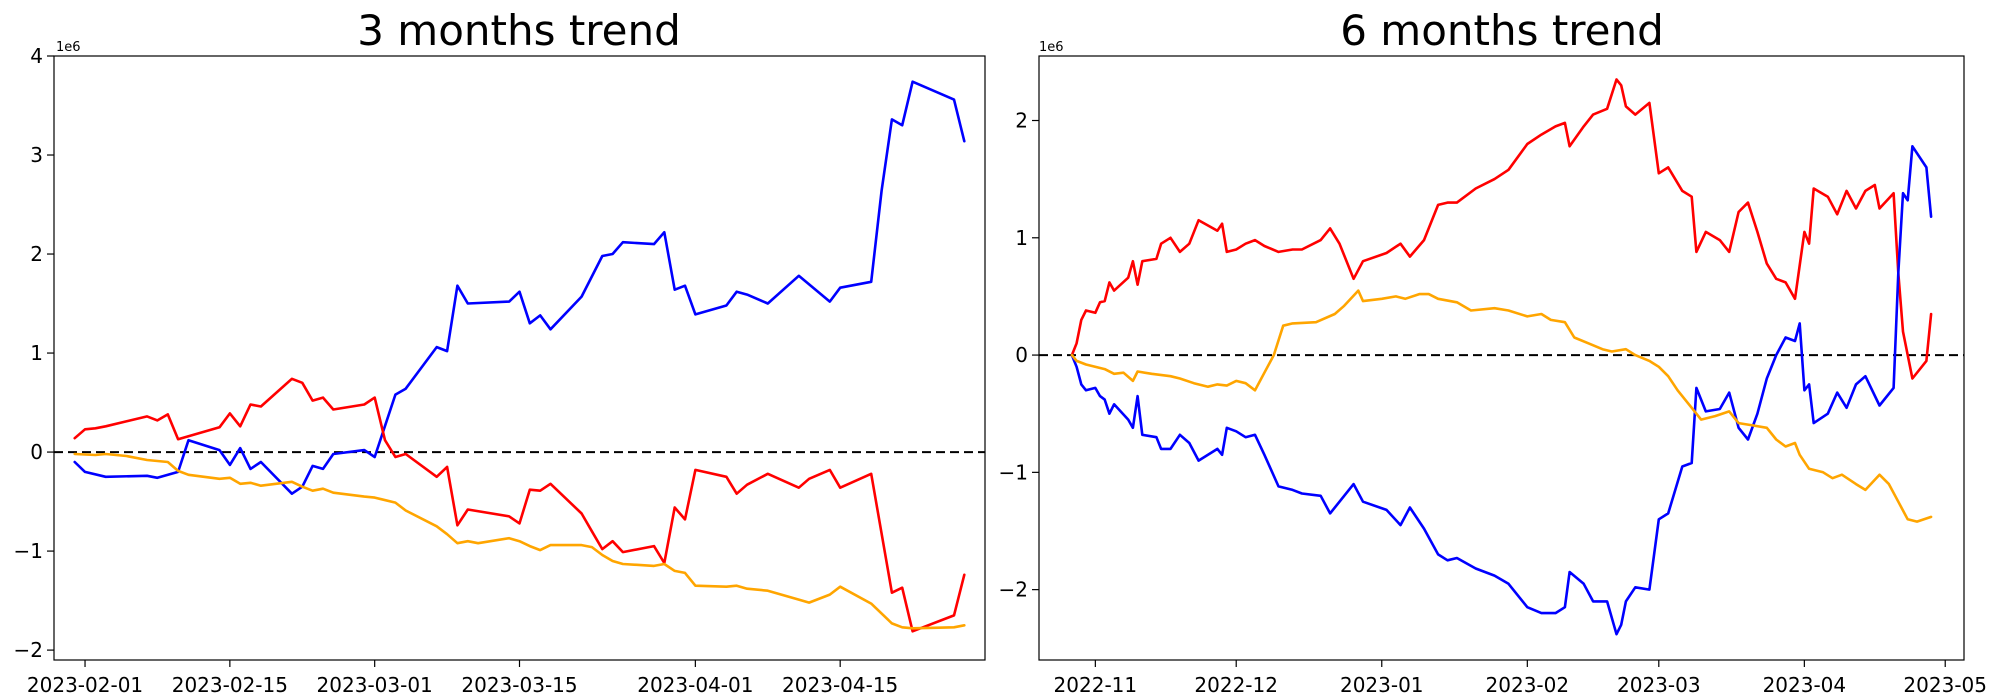 The image size is (2000, 700). I want to click on x-tick-label: 2022-11, so click(1096, 685).